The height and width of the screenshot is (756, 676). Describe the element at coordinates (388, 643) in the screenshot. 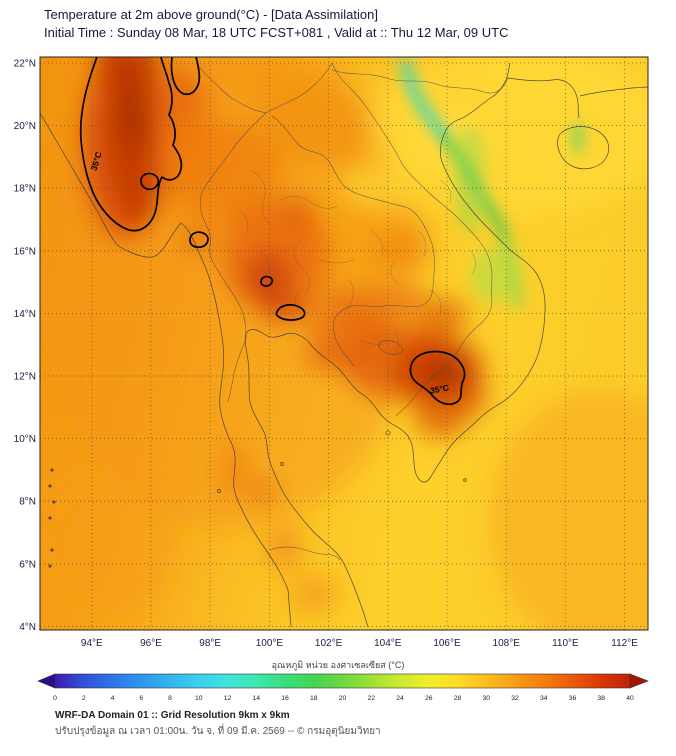

I see `x-tick: 104°E` at that location.